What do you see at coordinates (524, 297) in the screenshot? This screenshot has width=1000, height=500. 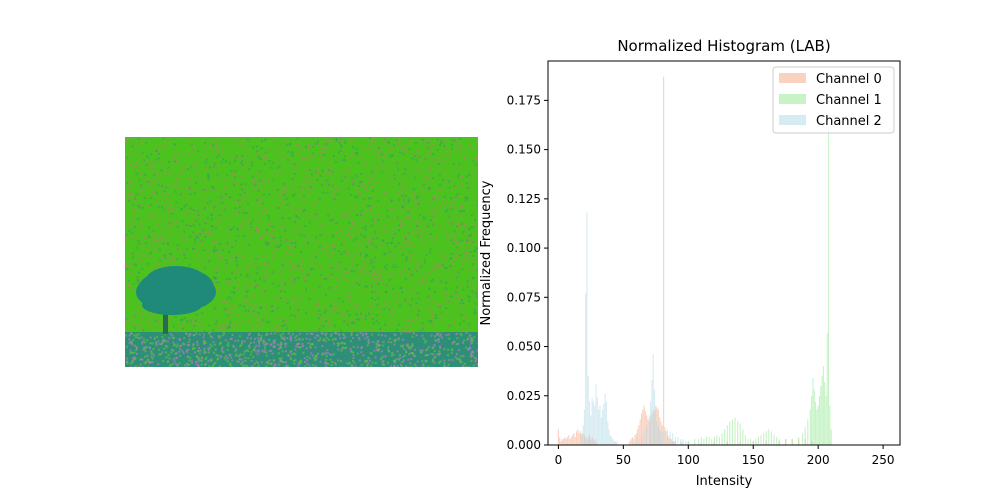 I see `y-tick-label: 0.075` at bounding box center [524, 297].